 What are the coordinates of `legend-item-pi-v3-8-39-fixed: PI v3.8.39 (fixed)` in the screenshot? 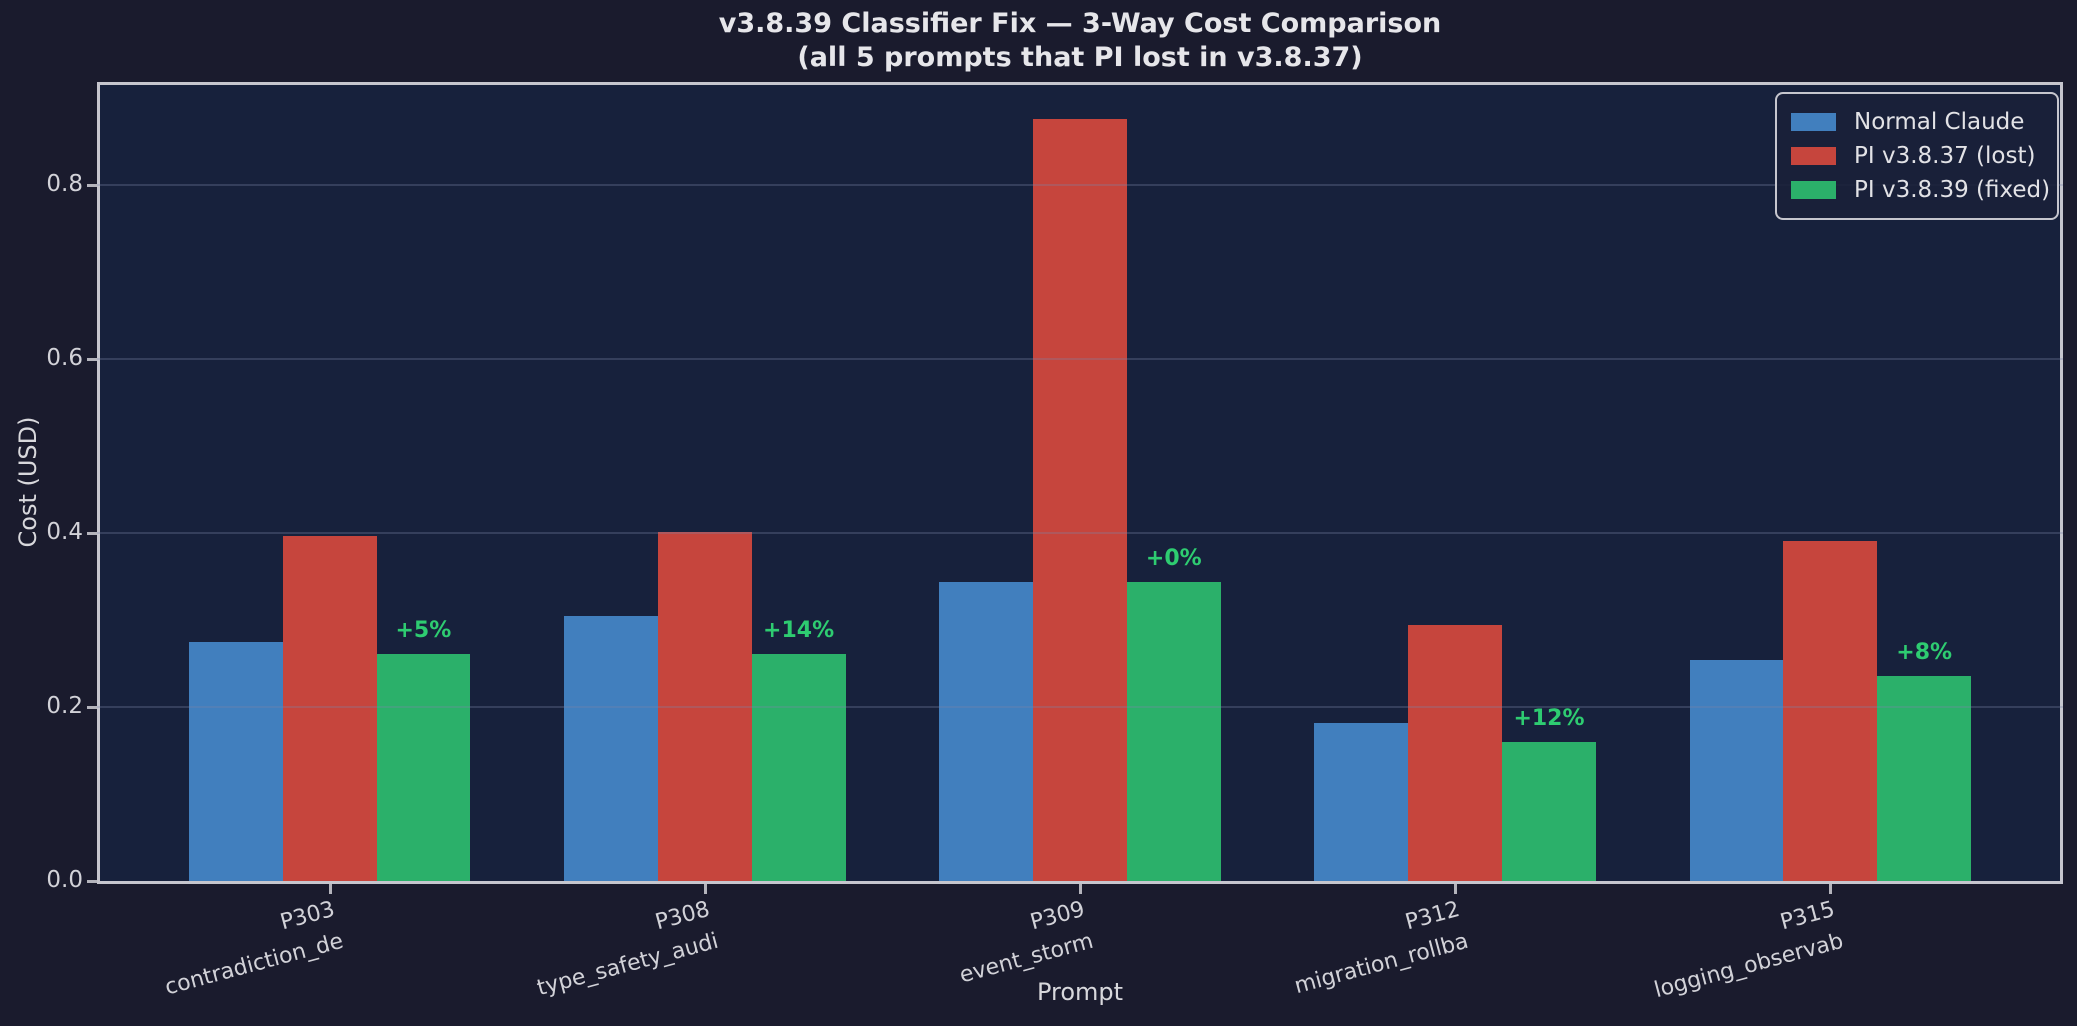 It's located at (1920, 190).